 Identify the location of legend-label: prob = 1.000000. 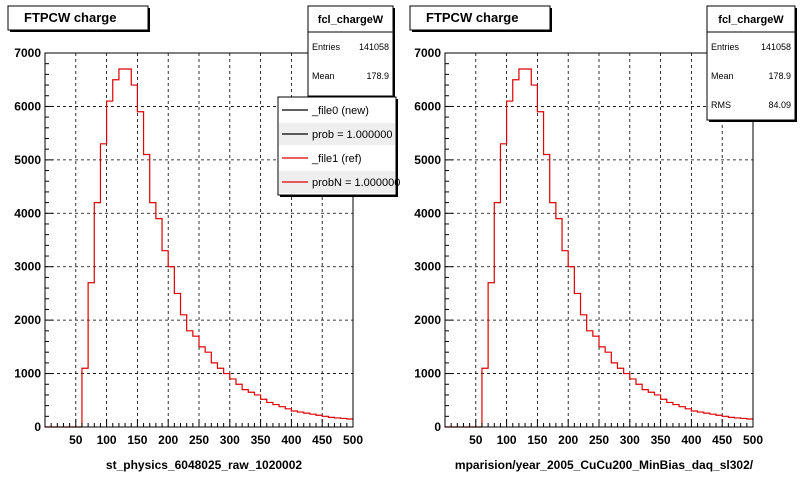
(352, 135).